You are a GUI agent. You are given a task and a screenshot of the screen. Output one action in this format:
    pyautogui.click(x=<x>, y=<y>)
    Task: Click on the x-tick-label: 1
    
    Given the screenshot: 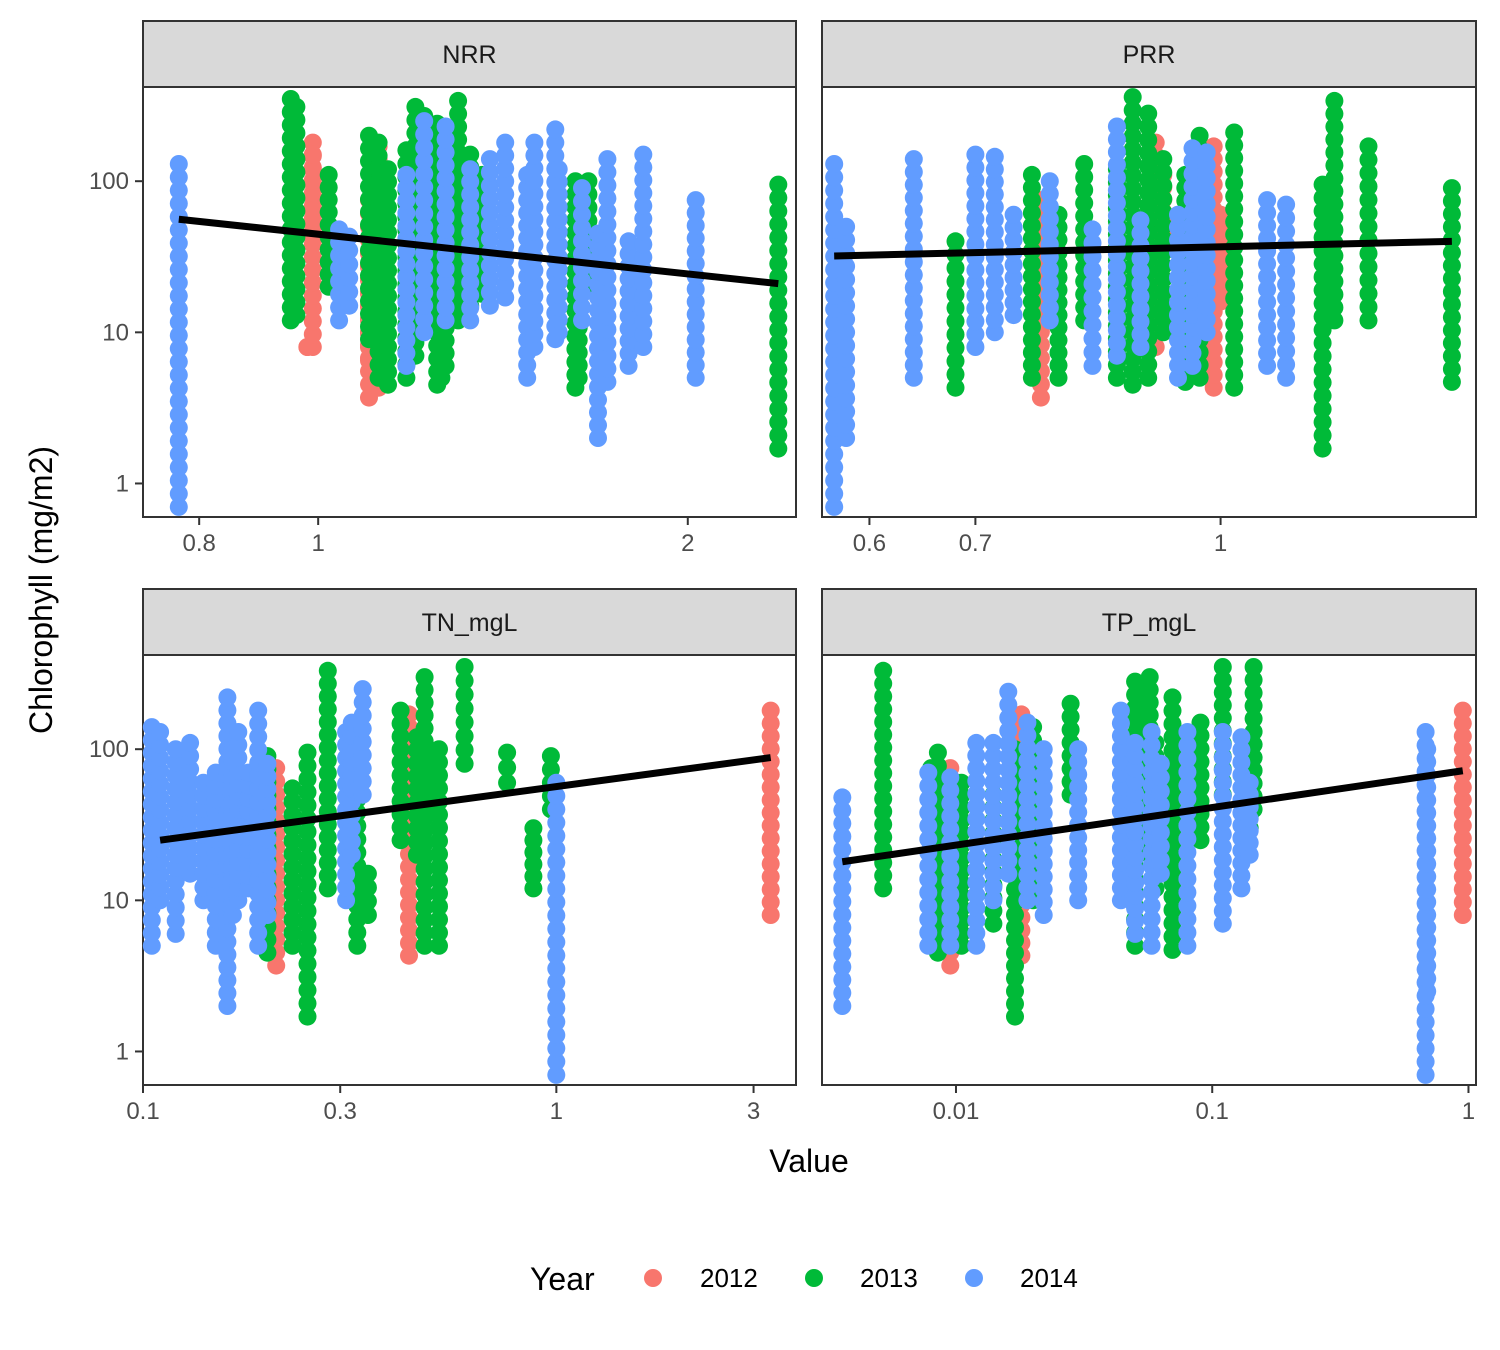 What is the action you would take?
    pyautogui.click(x=317, y=543)
    